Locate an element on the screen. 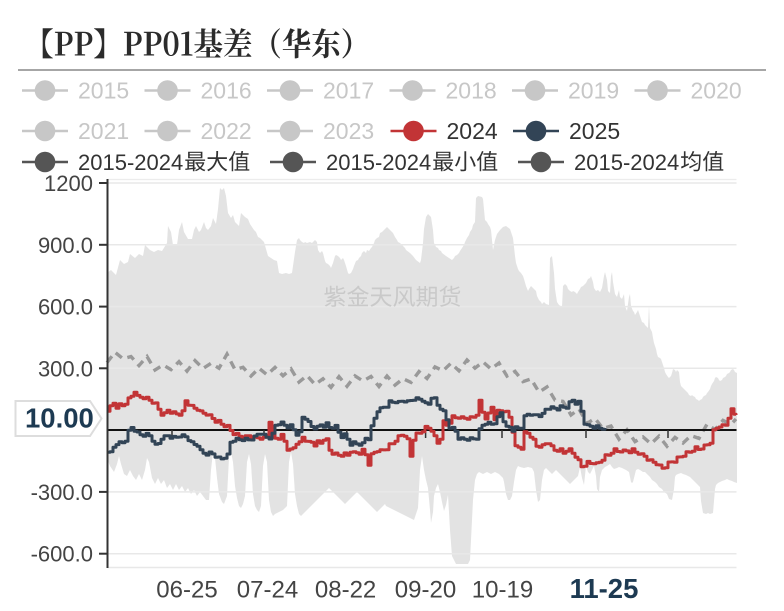 The height and width of the screenshot is (611, 784). svg-text: 10-19 is located at coordinates (502, 590).